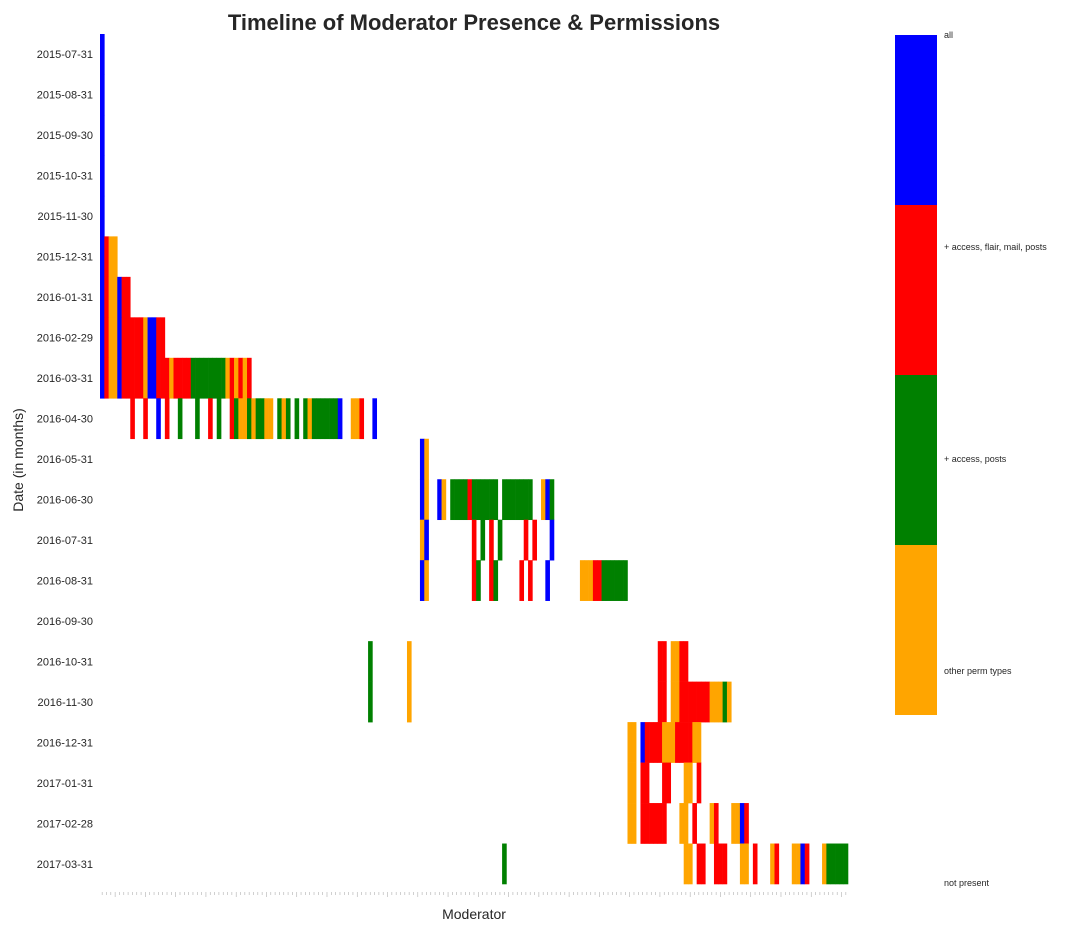 This screenshot has height=936, width=1080. Describe the element at coordinates (995, 247) in the screenshot. I see `colorbar-label: + access, flair, mail, posts` at that location.